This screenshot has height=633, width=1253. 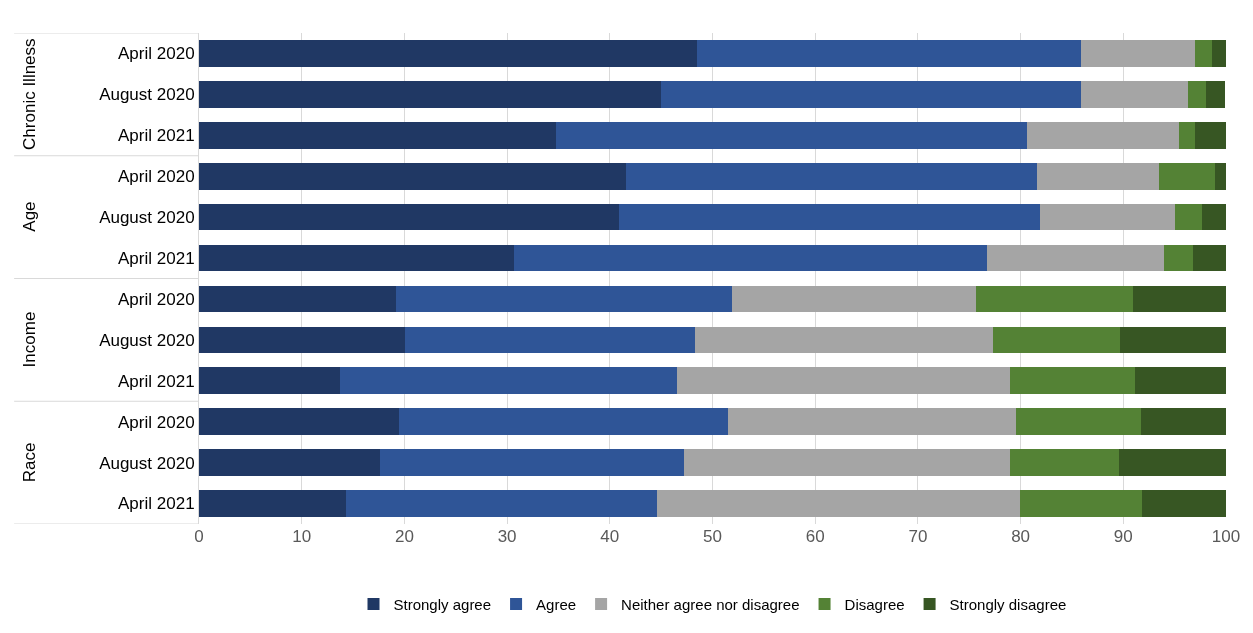 I want to click on x-tick-label: 90, so click(x=1123, y=536).